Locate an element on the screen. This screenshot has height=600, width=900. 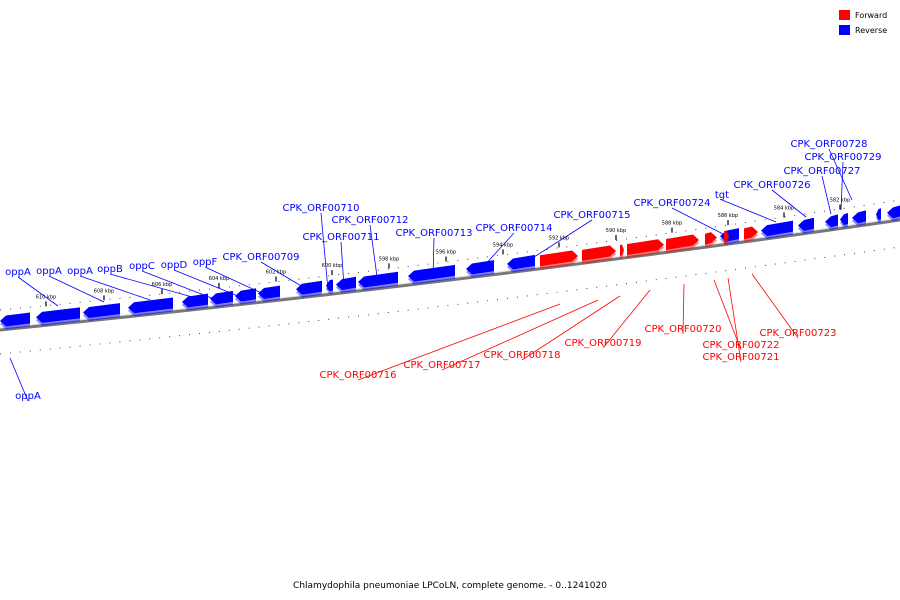
kbp-tick-label: 582 kbp is located at coordinates (840, 201).